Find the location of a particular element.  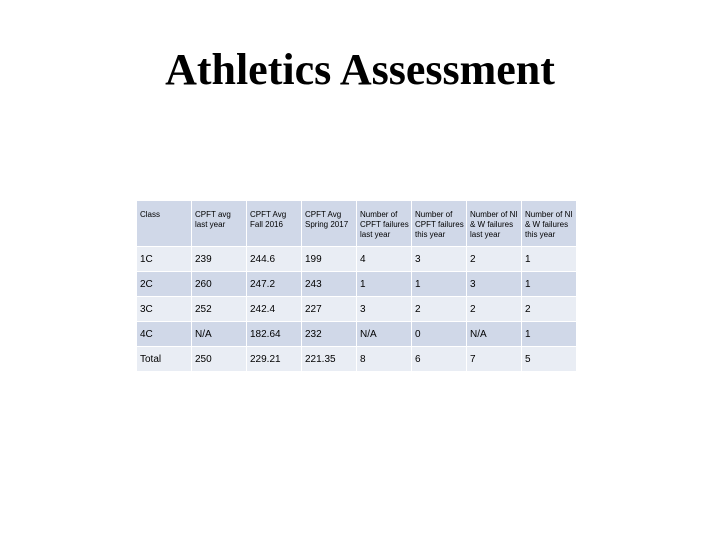

header-cell-cpft-failures-last-year: Number of CPFT failures last year is located at coordinates (384, 223).